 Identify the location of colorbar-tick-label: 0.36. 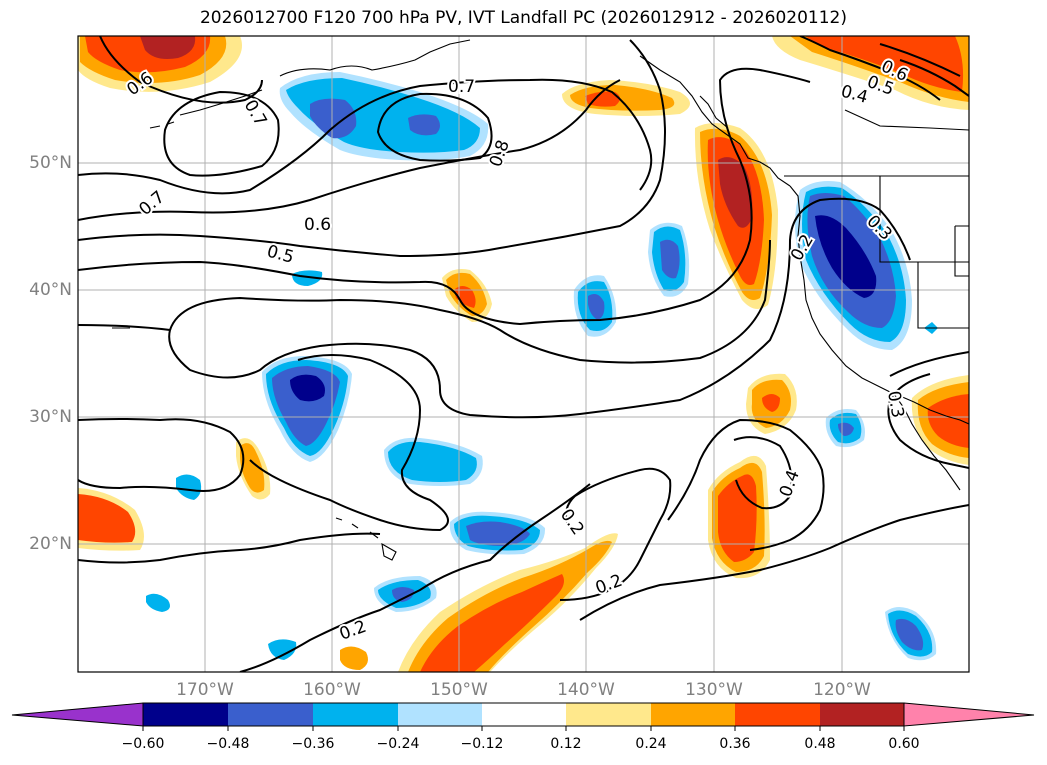
(735, 744).